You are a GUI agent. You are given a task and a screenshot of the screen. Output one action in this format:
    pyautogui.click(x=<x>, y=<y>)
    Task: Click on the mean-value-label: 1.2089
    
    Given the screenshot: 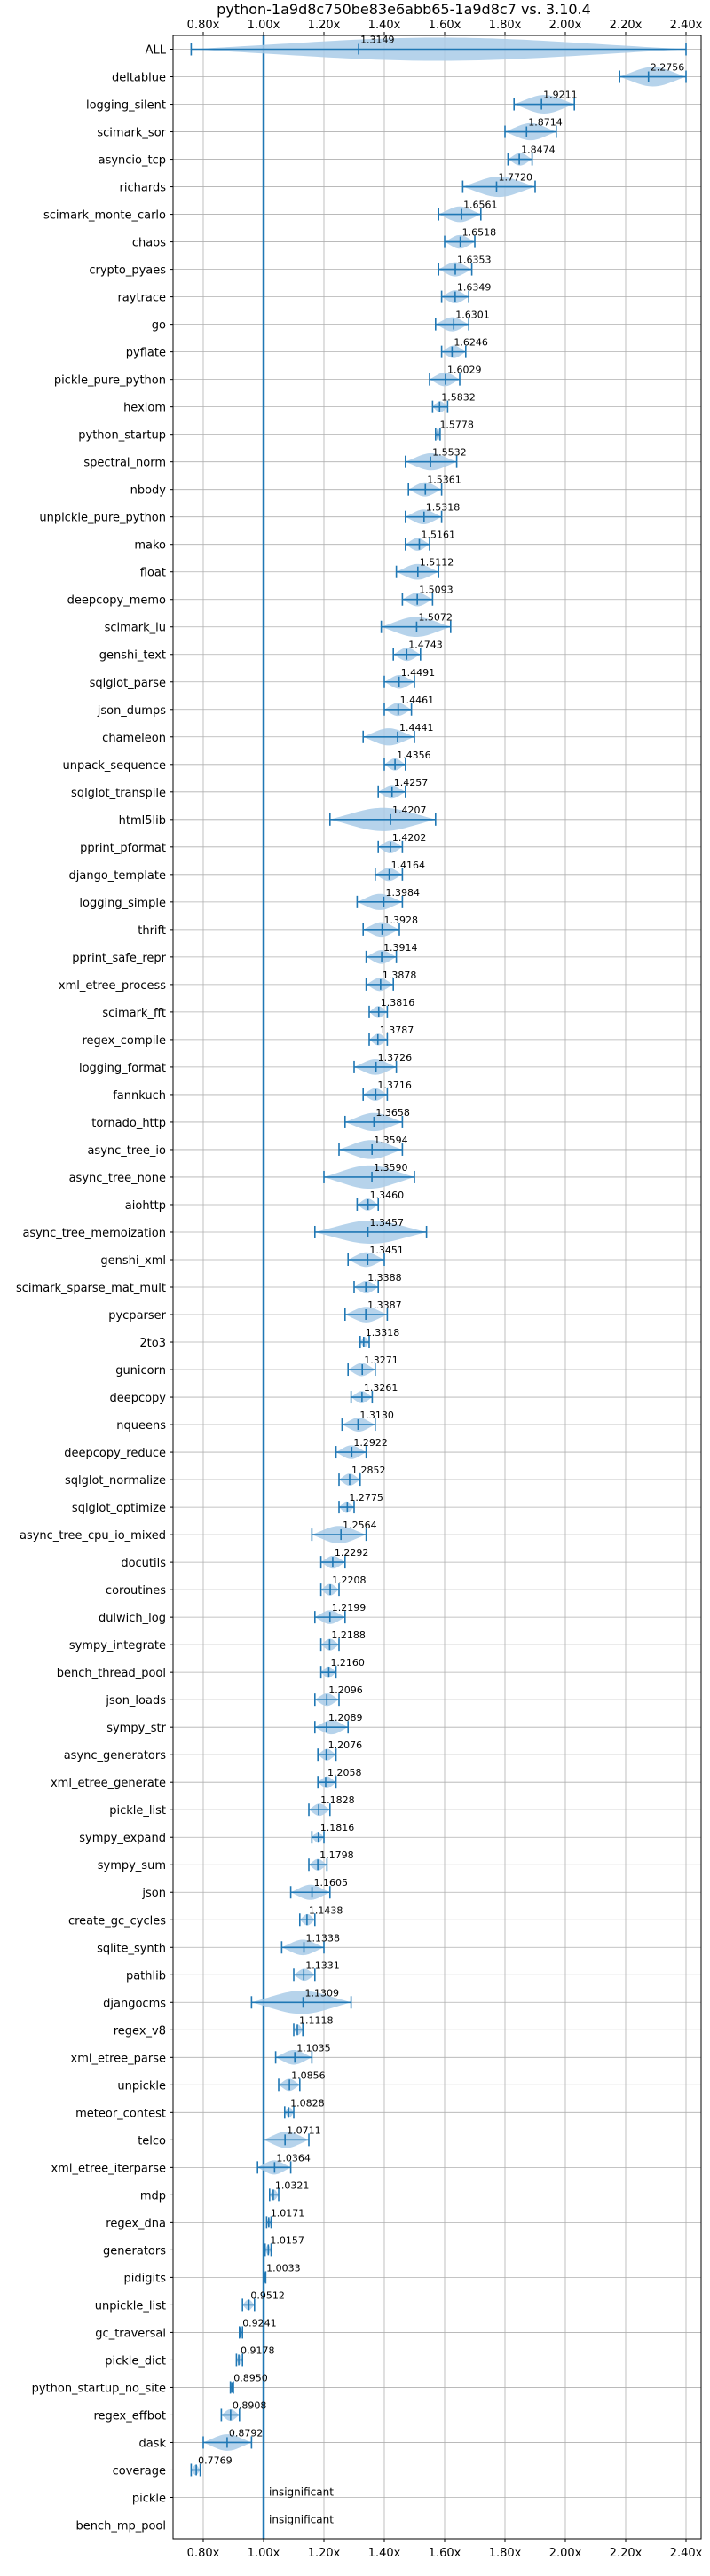 What is the action you would take?
    pyautogui.click(x=345, y=1718)
    